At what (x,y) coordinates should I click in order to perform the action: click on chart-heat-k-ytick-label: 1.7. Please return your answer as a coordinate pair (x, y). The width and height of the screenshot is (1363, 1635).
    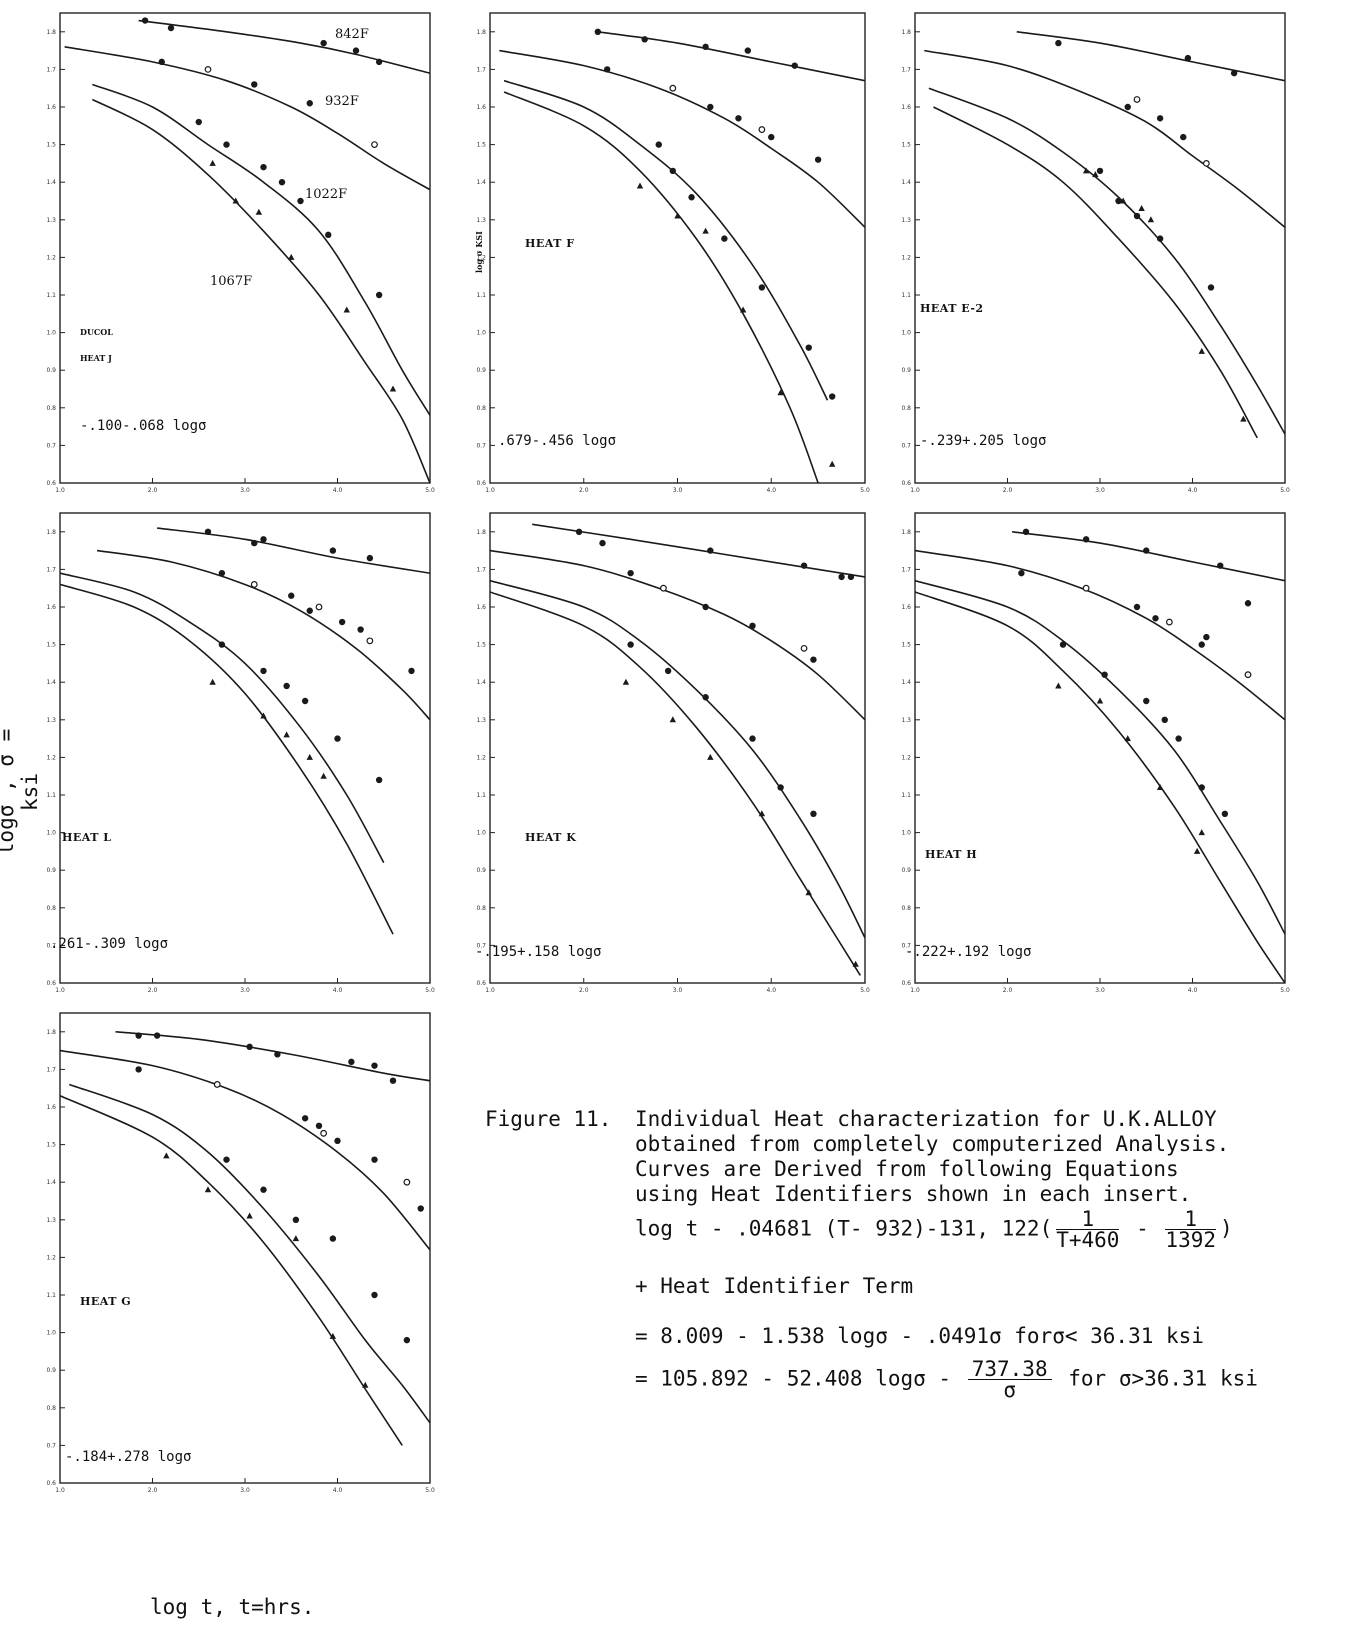
    Looking at the image, I should click on (481, 569).